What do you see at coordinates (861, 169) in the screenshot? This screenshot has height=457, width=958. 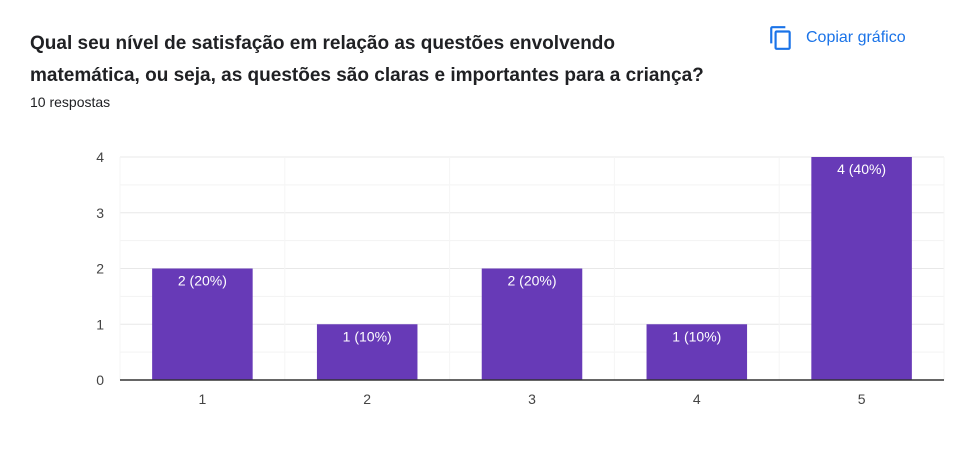 I see `bar-data-label: 4 (40%)` at bounding box center [861, 169].